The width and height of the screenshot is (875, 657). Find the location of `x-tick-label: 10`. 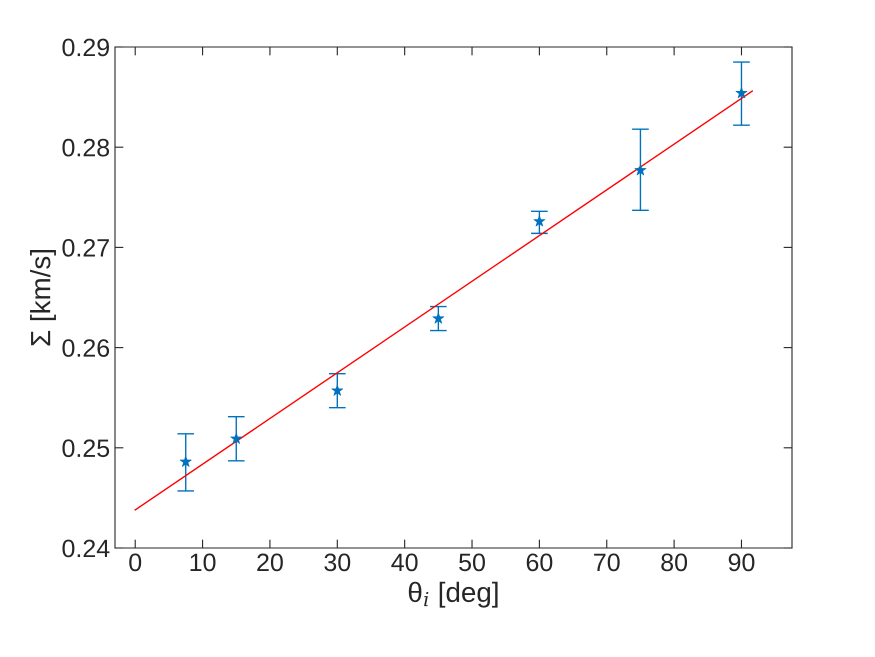

x-tick-label: 10 is located at coordinates (203, 563).